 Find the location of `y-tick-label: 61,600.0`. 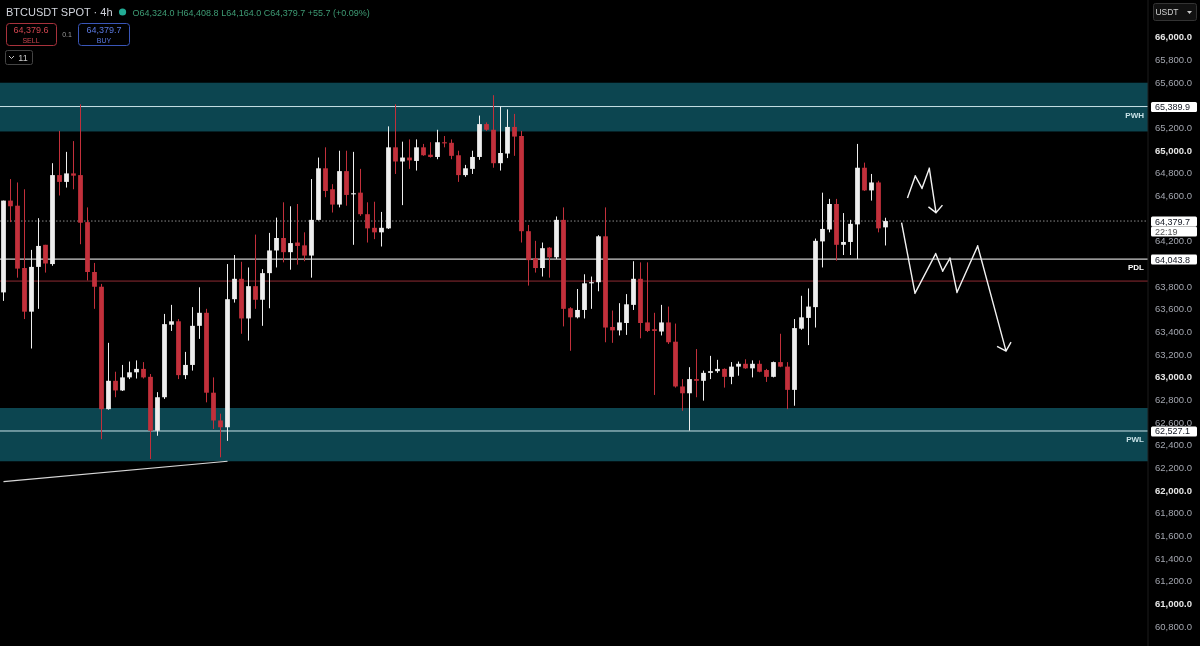

y-tick-label: 61,600.0 is located at coordinates (1173, 536).